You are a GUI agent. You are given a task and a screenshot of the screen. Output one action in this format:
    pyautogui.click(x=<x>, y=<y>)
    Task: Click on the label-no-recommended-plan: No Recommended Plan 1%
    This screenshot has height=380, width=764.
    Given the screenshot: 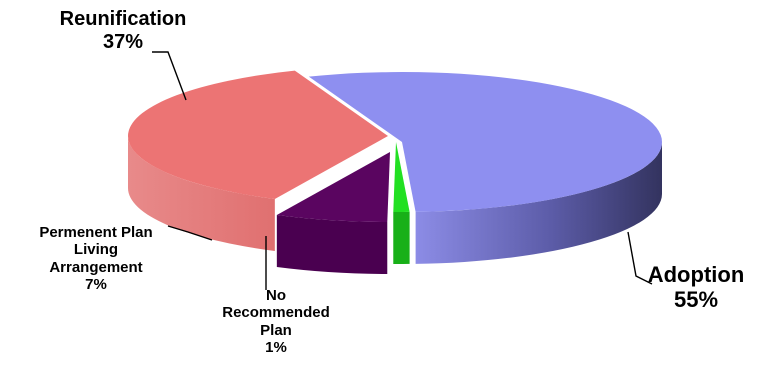 What is the action you would take?
    pyautogui.click(x=276, y=321)
    